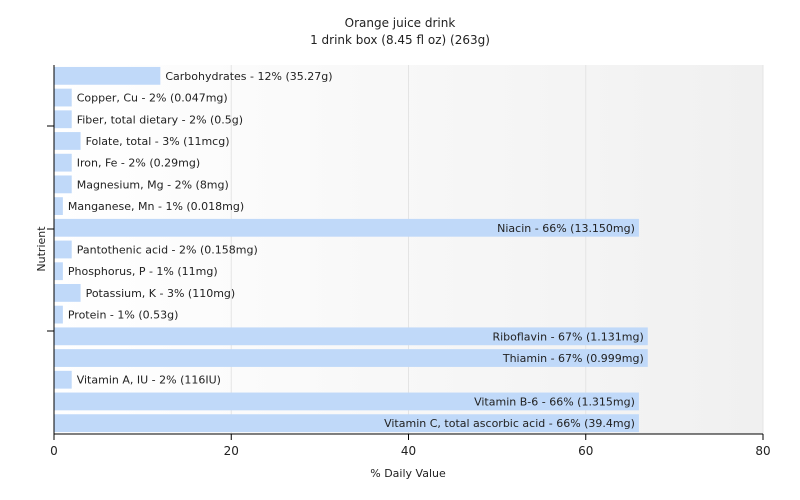 The width and height of the screenshot is (800, 500). What do you see at coordinates (400, 40) in the screenshot?
I see `chart-subtitle: 1 drink box (8.45 fl oz) (263g)` at bounding box center [400, 40].